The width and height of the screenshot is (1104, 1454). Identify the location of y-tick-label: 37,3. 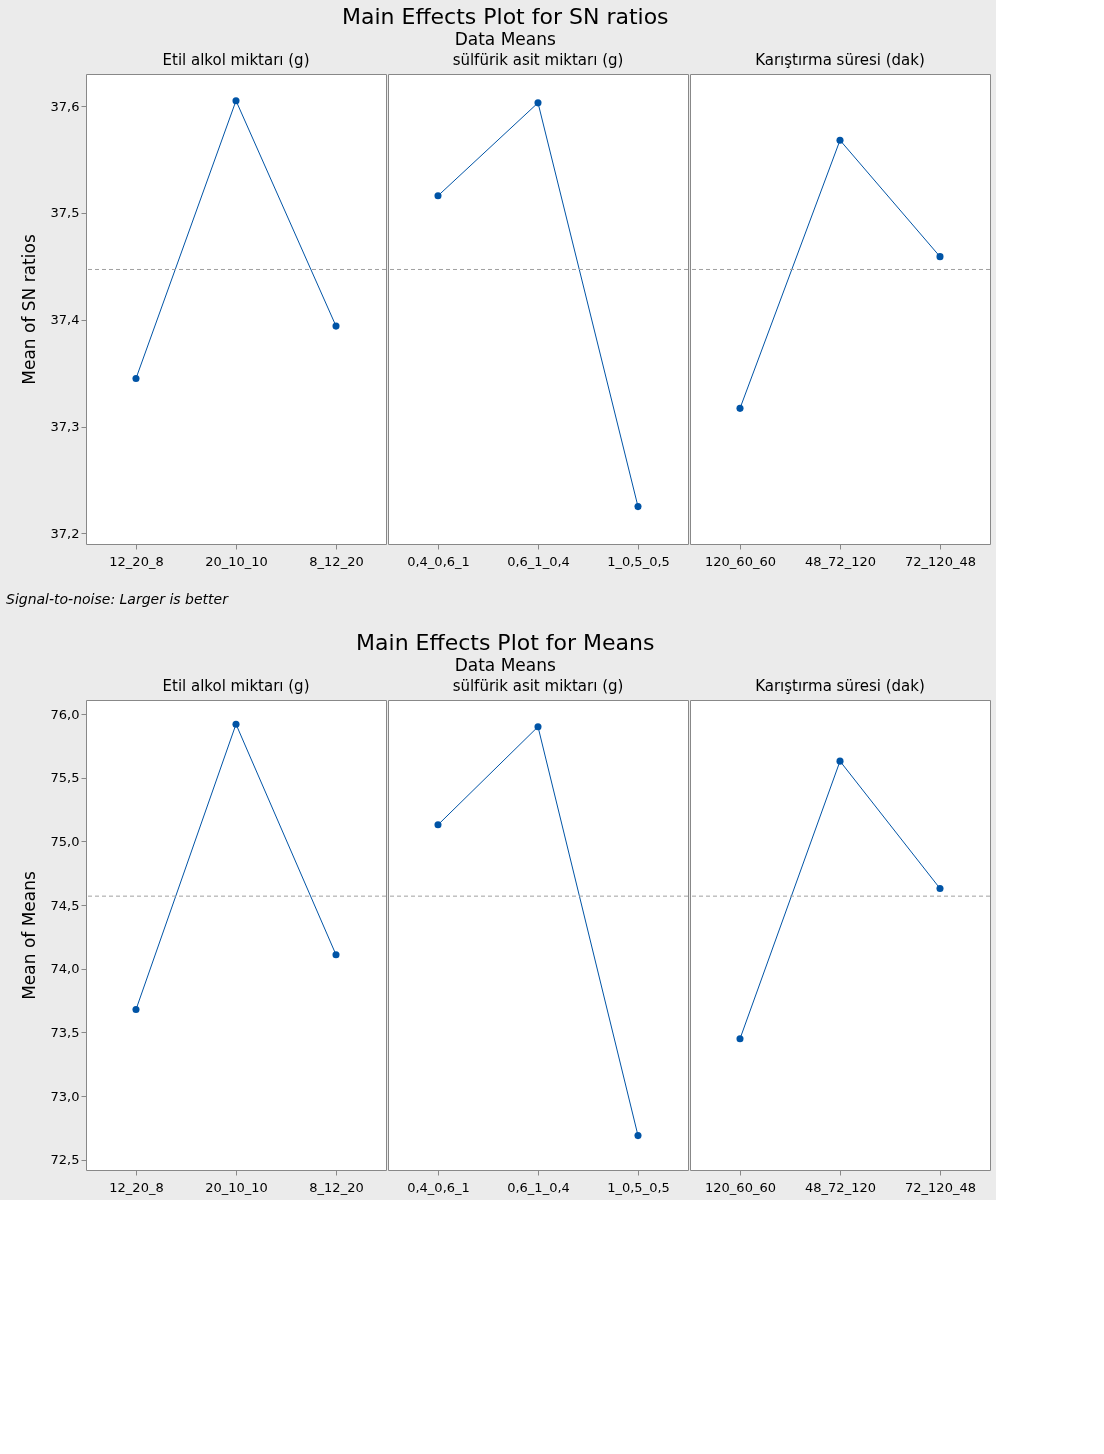
(65, 426).